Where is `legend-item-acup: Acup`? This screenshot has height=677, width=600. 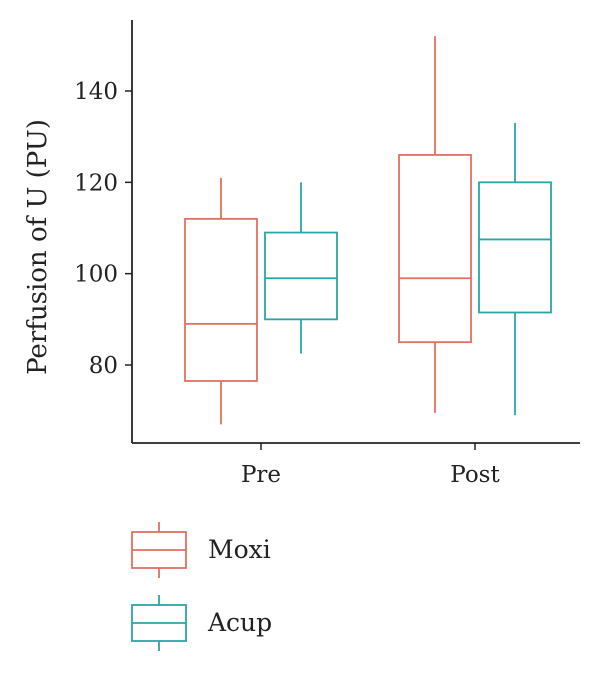
legend-item-acup: Acup is located at coordinates (201, 623).